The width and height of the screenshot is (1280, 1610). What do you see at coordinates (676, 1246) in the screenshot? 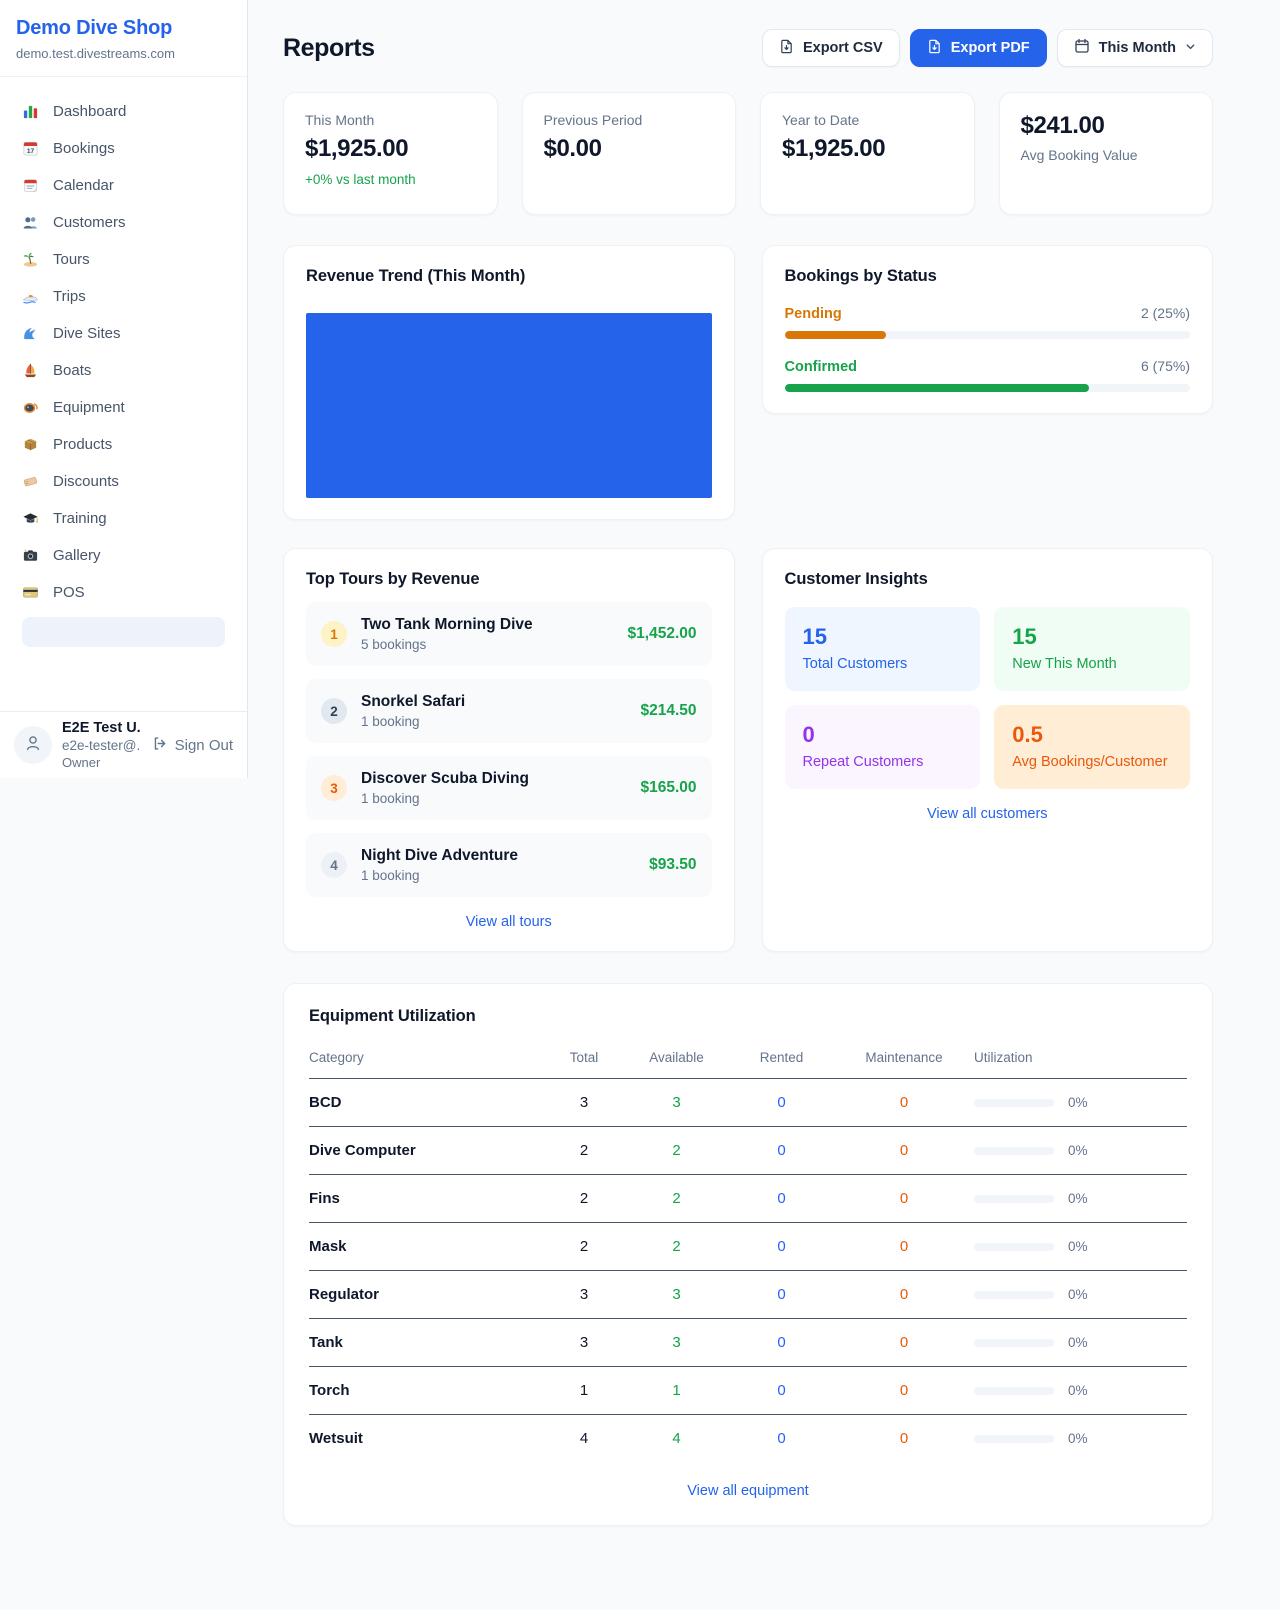
I see `cell-available: 2` at bounding box center [676, 1246].